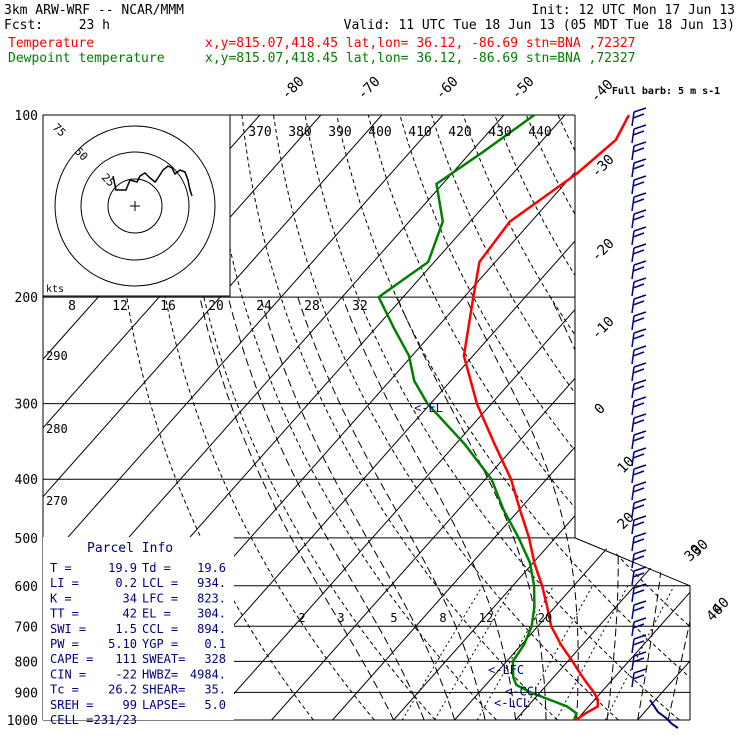 This screenshot has width=740, height=740. Describe the element at coordinates (634, 10) in the screenshot. I see `init-time: Init: 12 UTC Mon 17 Jun 13` at that location.